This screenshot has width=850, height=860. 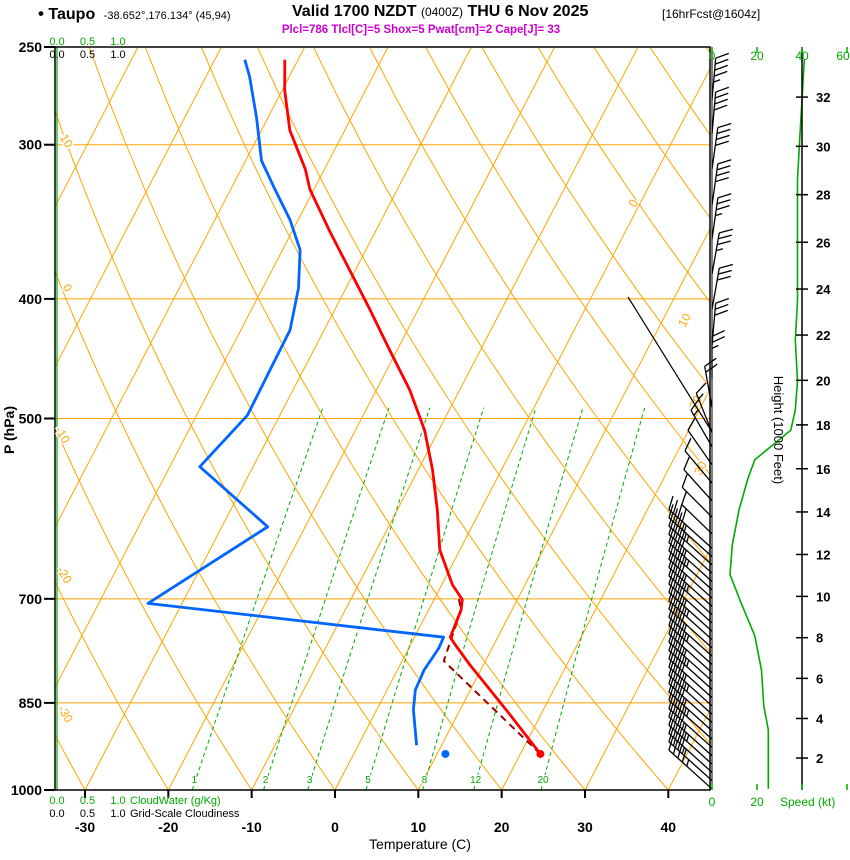 What do you see at coordinates (167, 16) in the screenshot?
I see `station-coords: -38.652°,176.134° (45,94)` at bounding box center [167, 16].